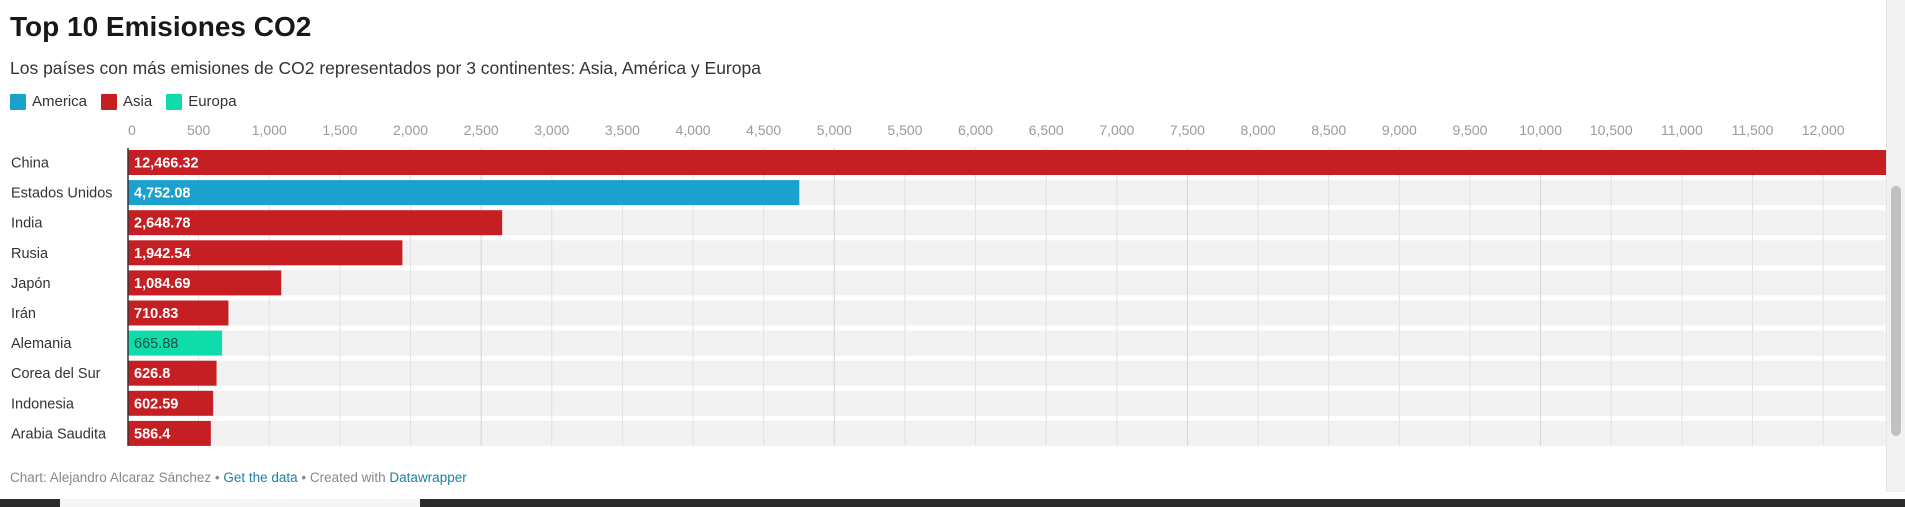 The image size is (1905, 507). What do you see at coordinates (551, 130) in the screenshot?
I see `x-tick-label: 3,000` at bounding box center [551, 130].